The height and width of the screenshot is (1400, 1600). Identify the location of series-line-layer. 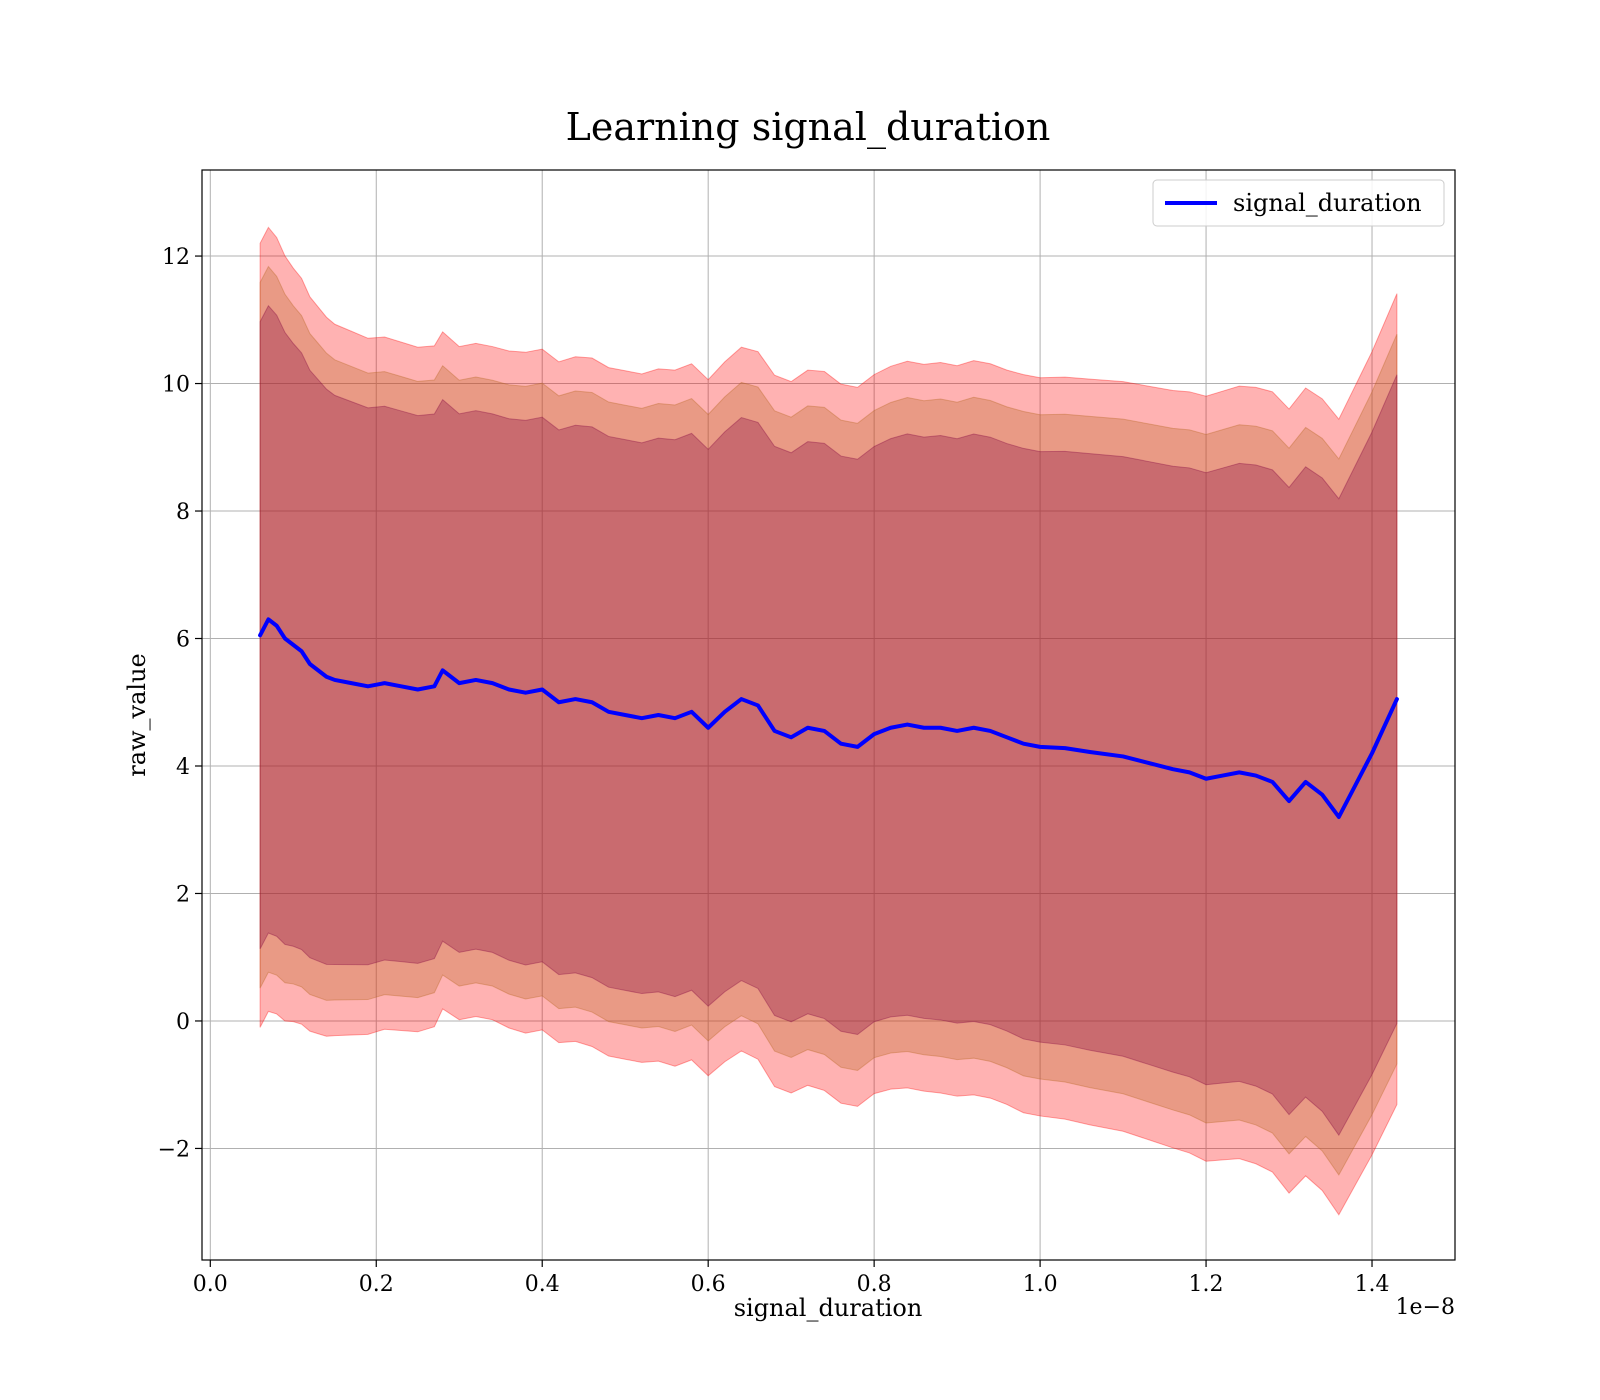
(828, 718).